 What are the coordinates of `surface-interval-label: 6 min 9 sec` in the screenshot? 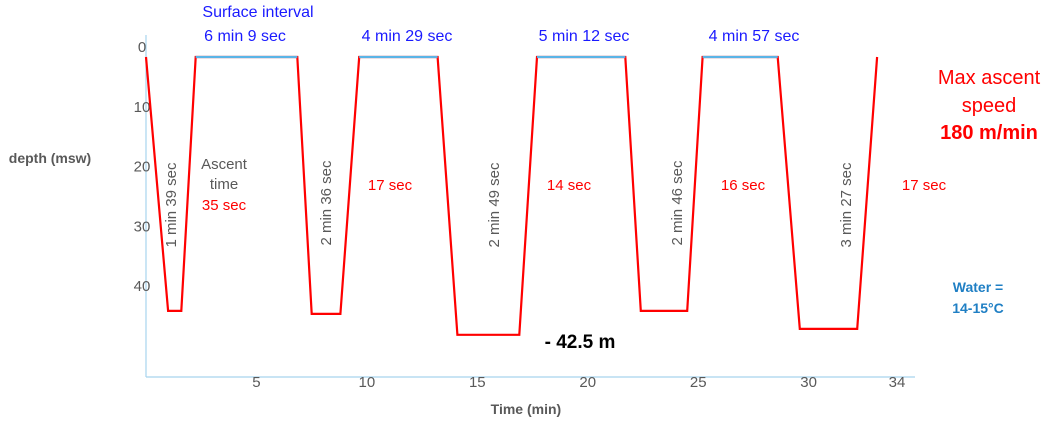 It's located at (245, 36).